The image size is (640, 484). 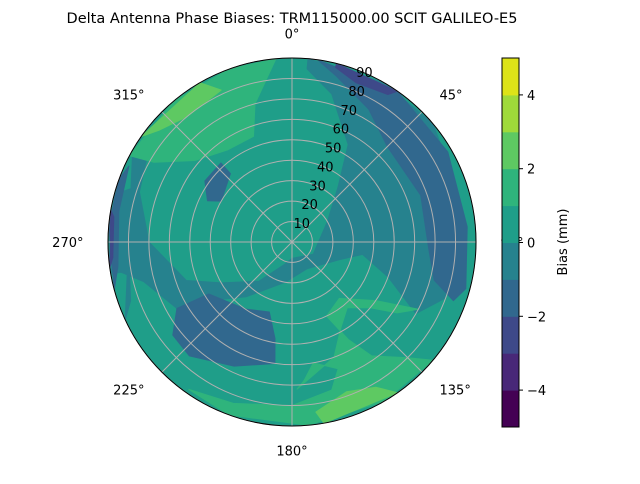 I want to click on angular-tick-label: 315°, so click(x=128, y=96).